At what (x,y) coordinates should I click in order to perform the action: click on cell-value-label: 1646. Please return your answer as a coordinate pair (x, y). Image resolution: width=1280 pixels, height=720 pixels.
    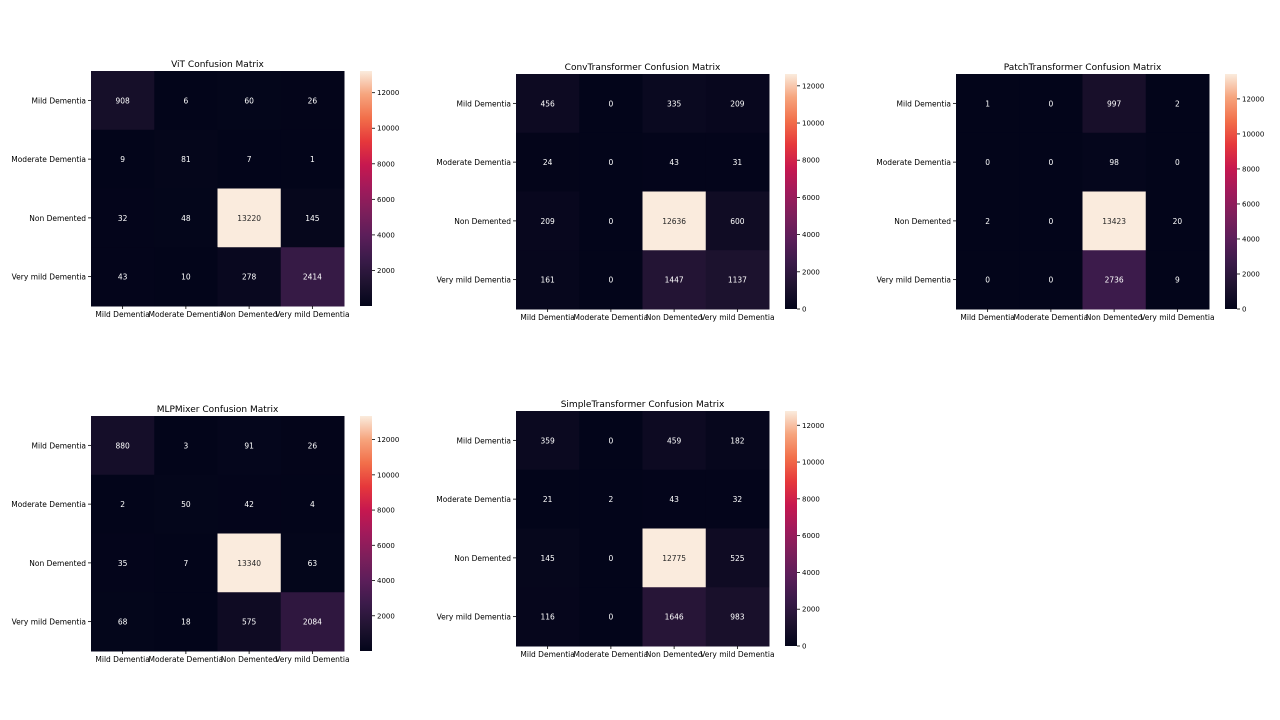
    Looking at the image, I should click on (674, 617).